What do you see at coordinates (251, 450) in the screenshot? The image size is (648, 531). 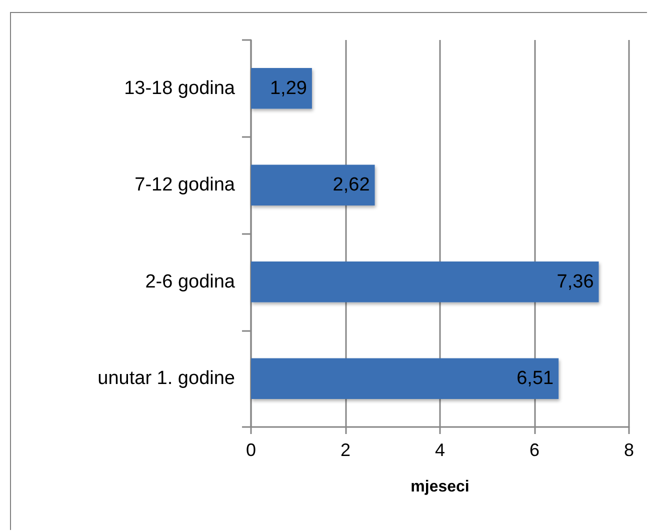 I see `x-tick-label: 0` at bounding box center [251, 450].